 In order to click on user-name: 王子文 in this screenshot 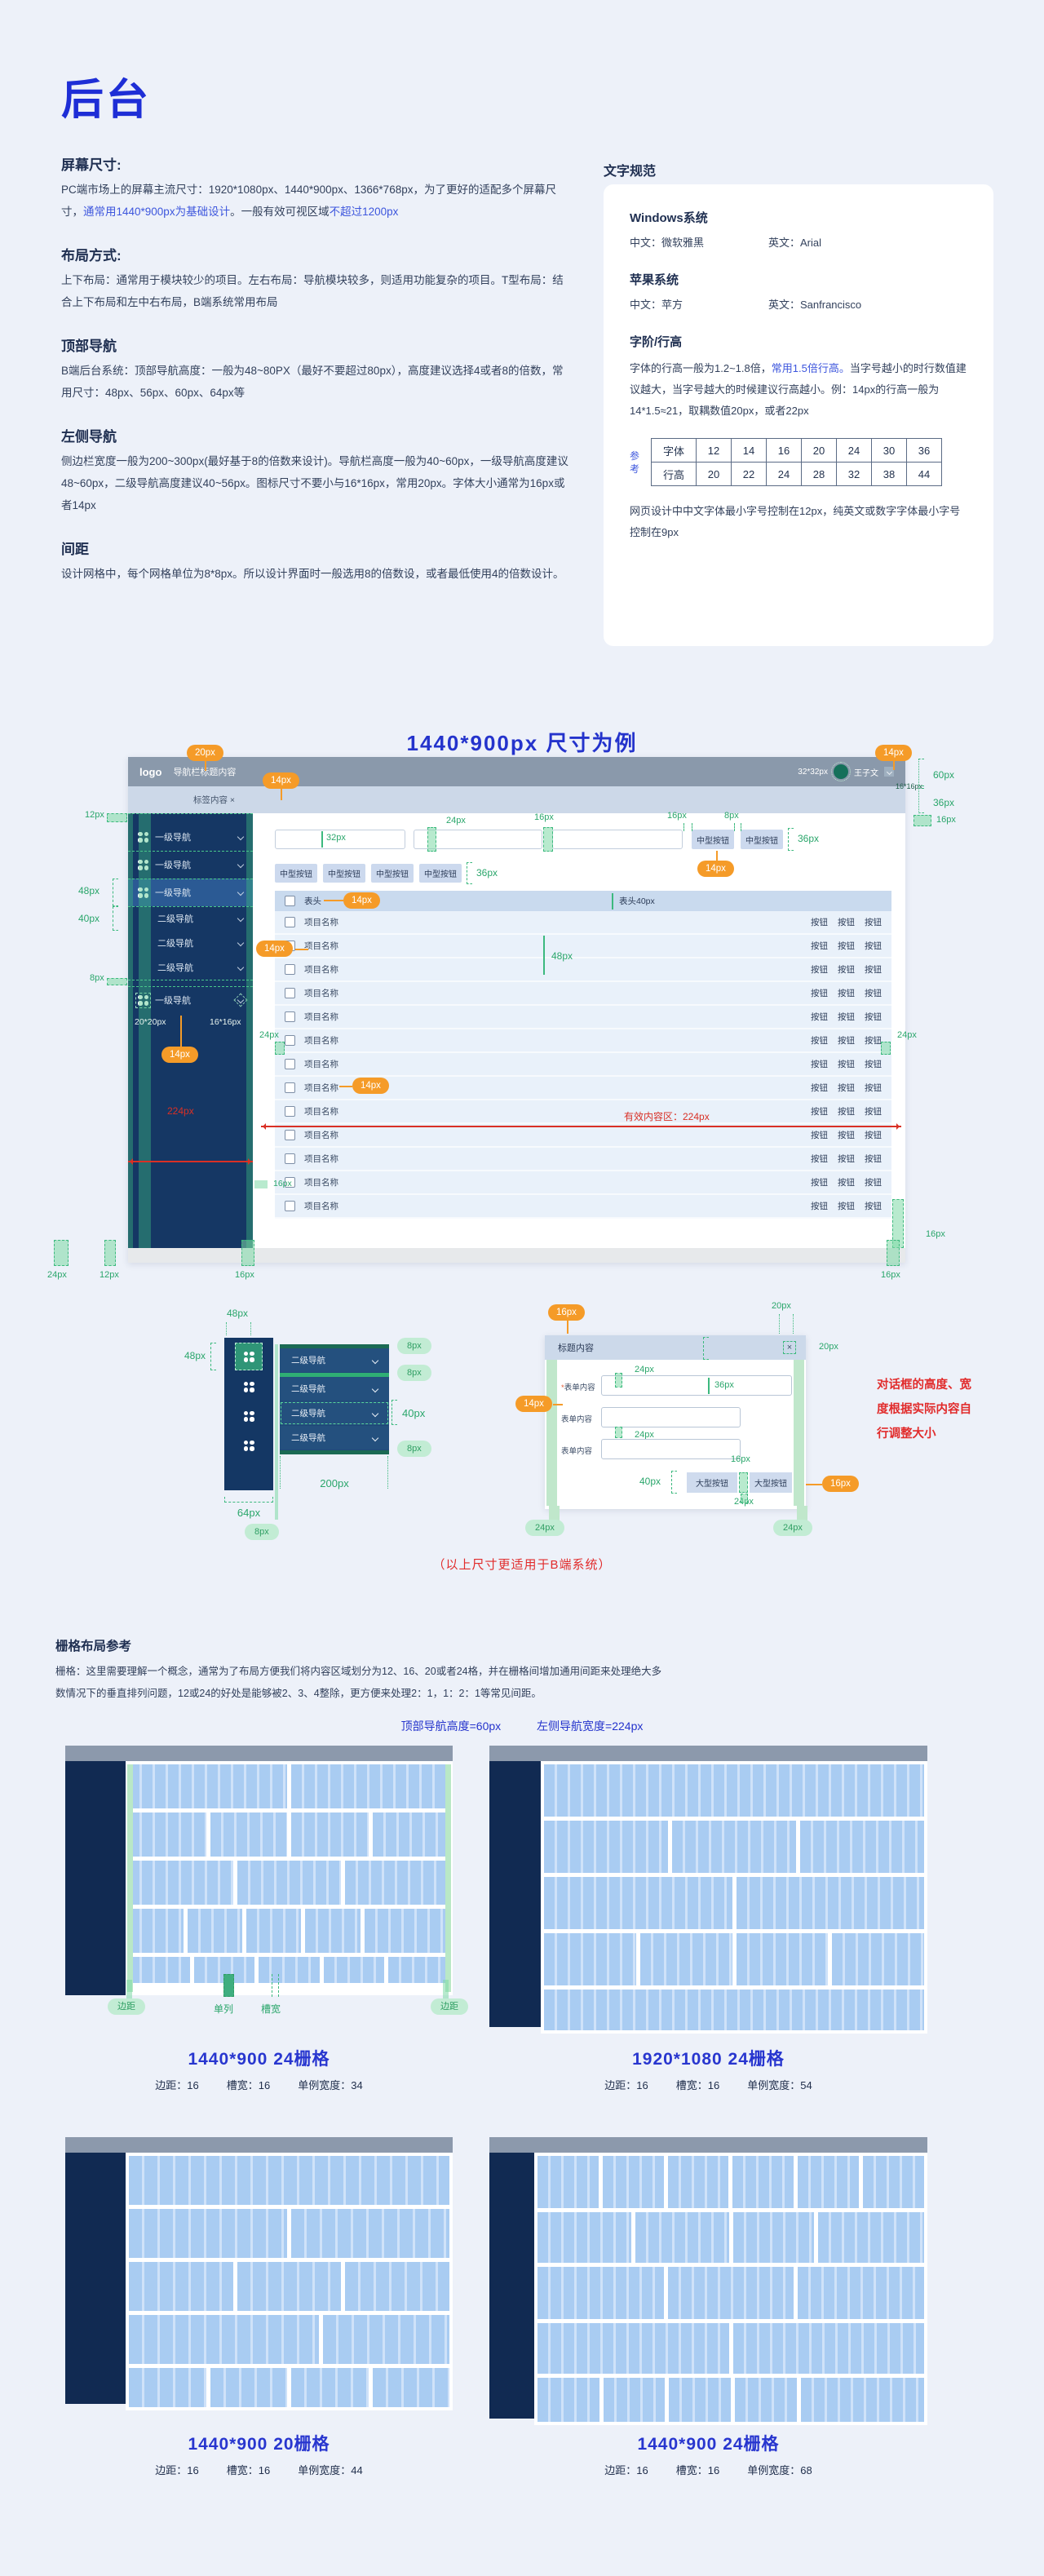, I will do `click(866, 773)`.